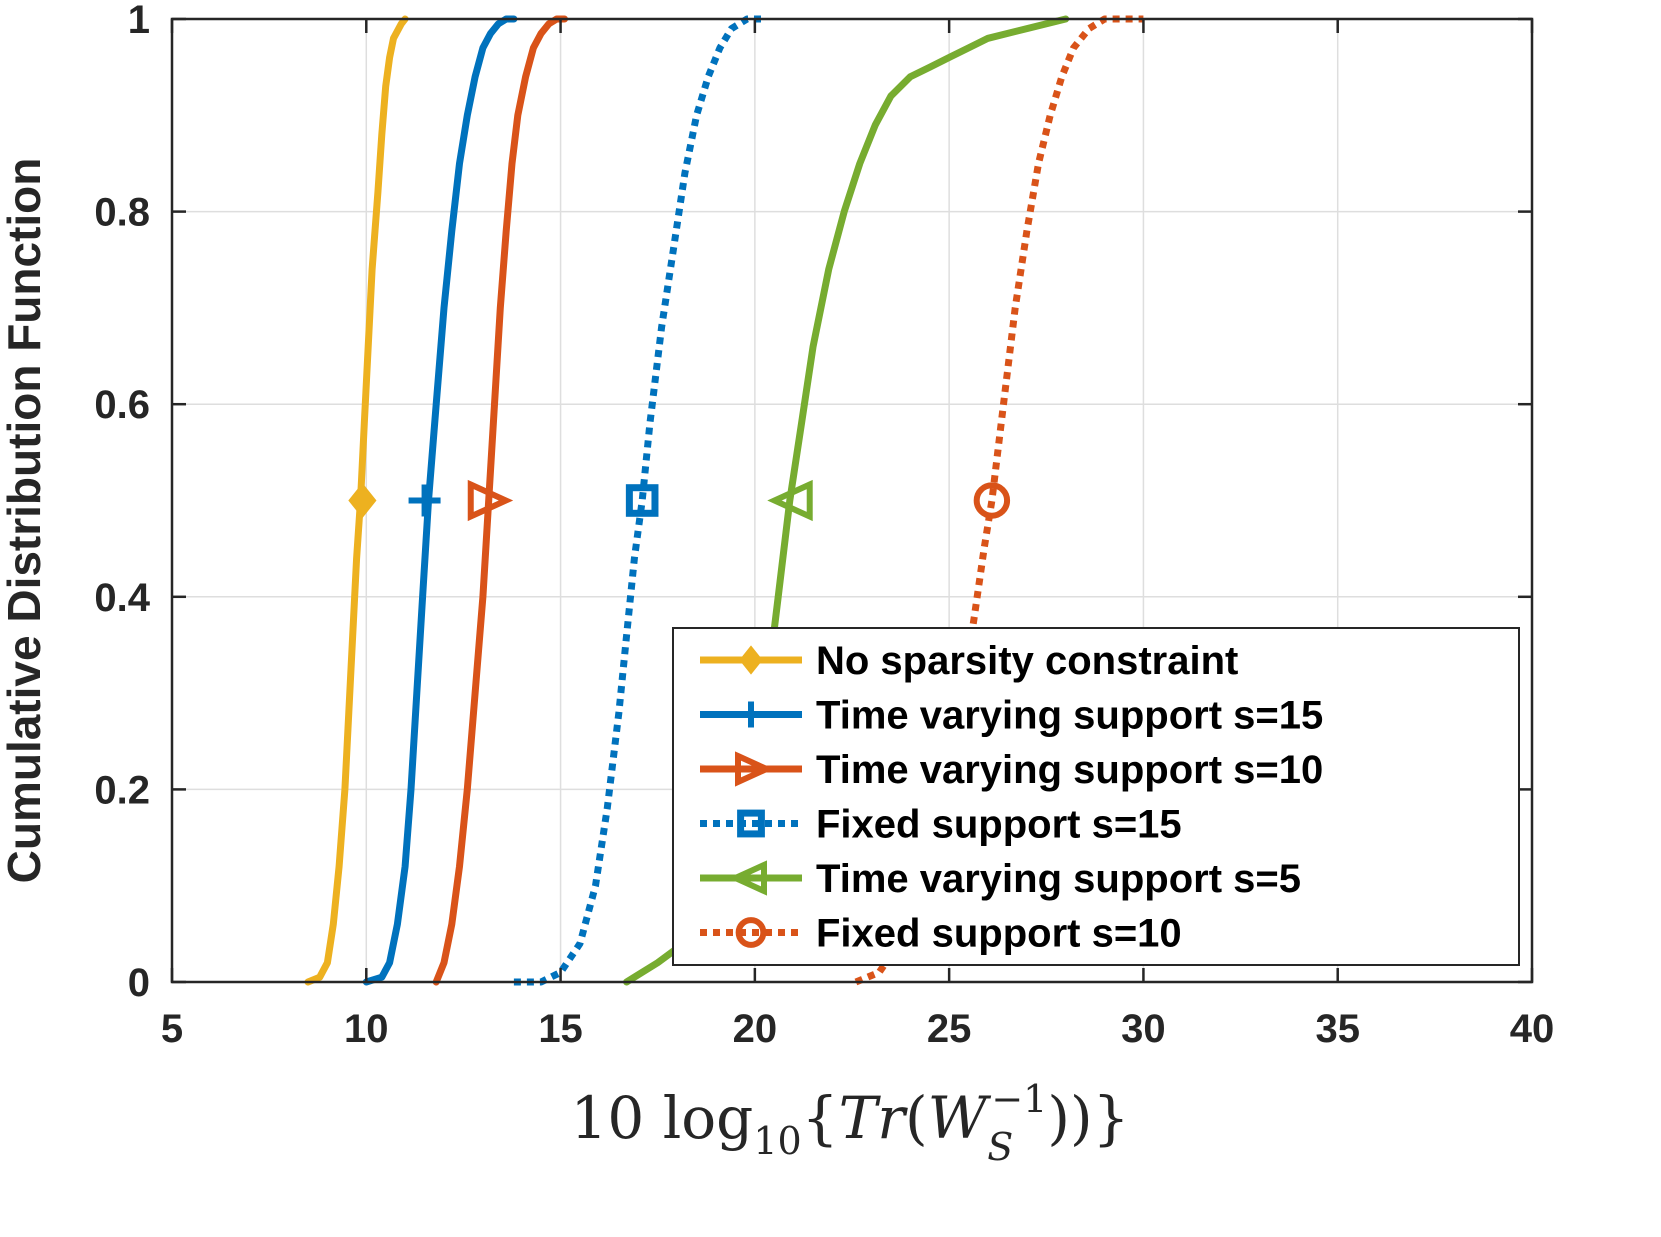 The height and width of the screenshot is (1237, 1661). I want to click on y-tick-label: 1, so click(139, 21).